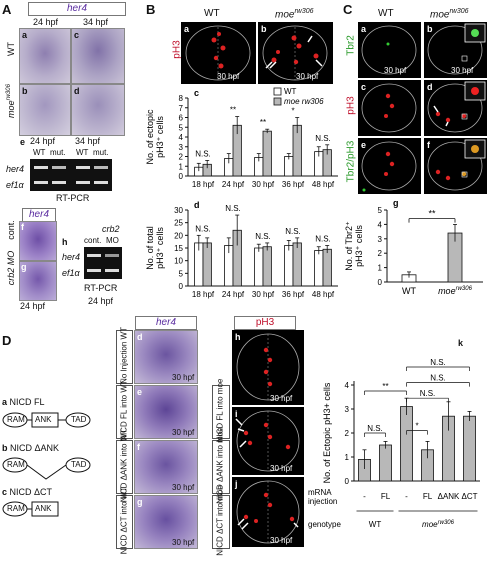 The width and height of the screenshot is (491, 561). Describe the element at coordinates (395, 70) in the screenshot. I see `panel-C-time-a: 30 hpf` at that location.